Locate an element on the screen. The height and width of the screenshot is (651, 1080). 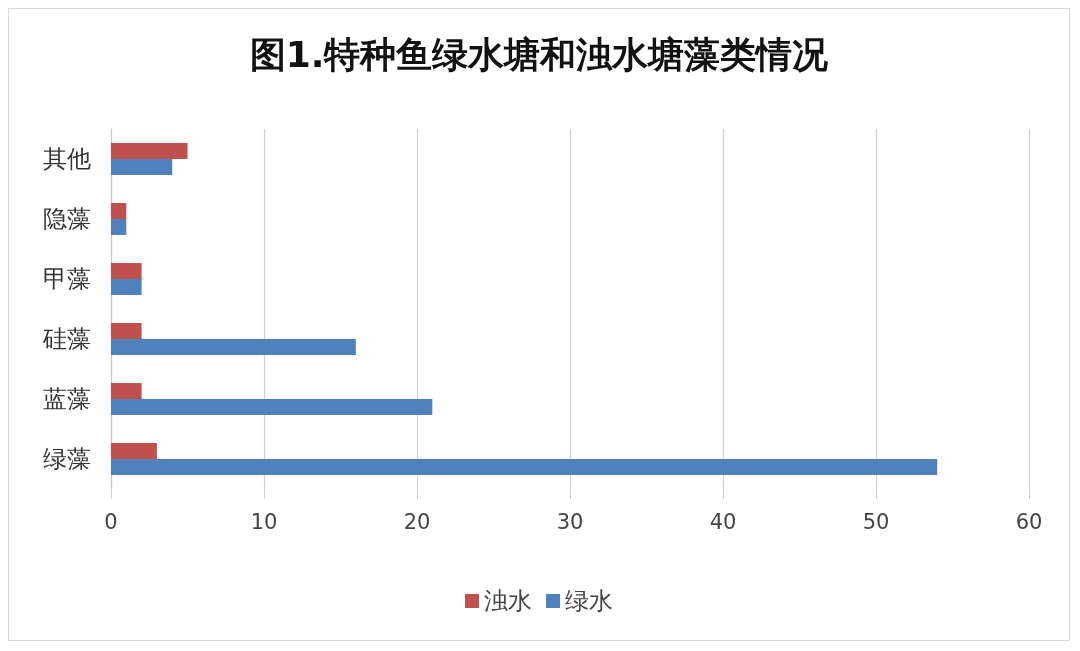
x-tick-label: 40 is located at coordinates (723, 521).